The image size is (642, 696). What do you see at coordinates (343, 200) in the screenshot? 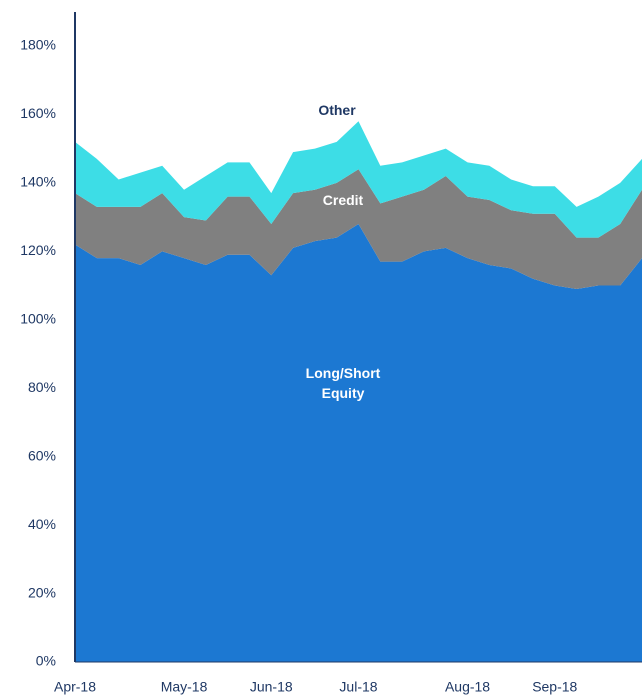
I see `series-label: Credit` at bounding box center [343, 200].